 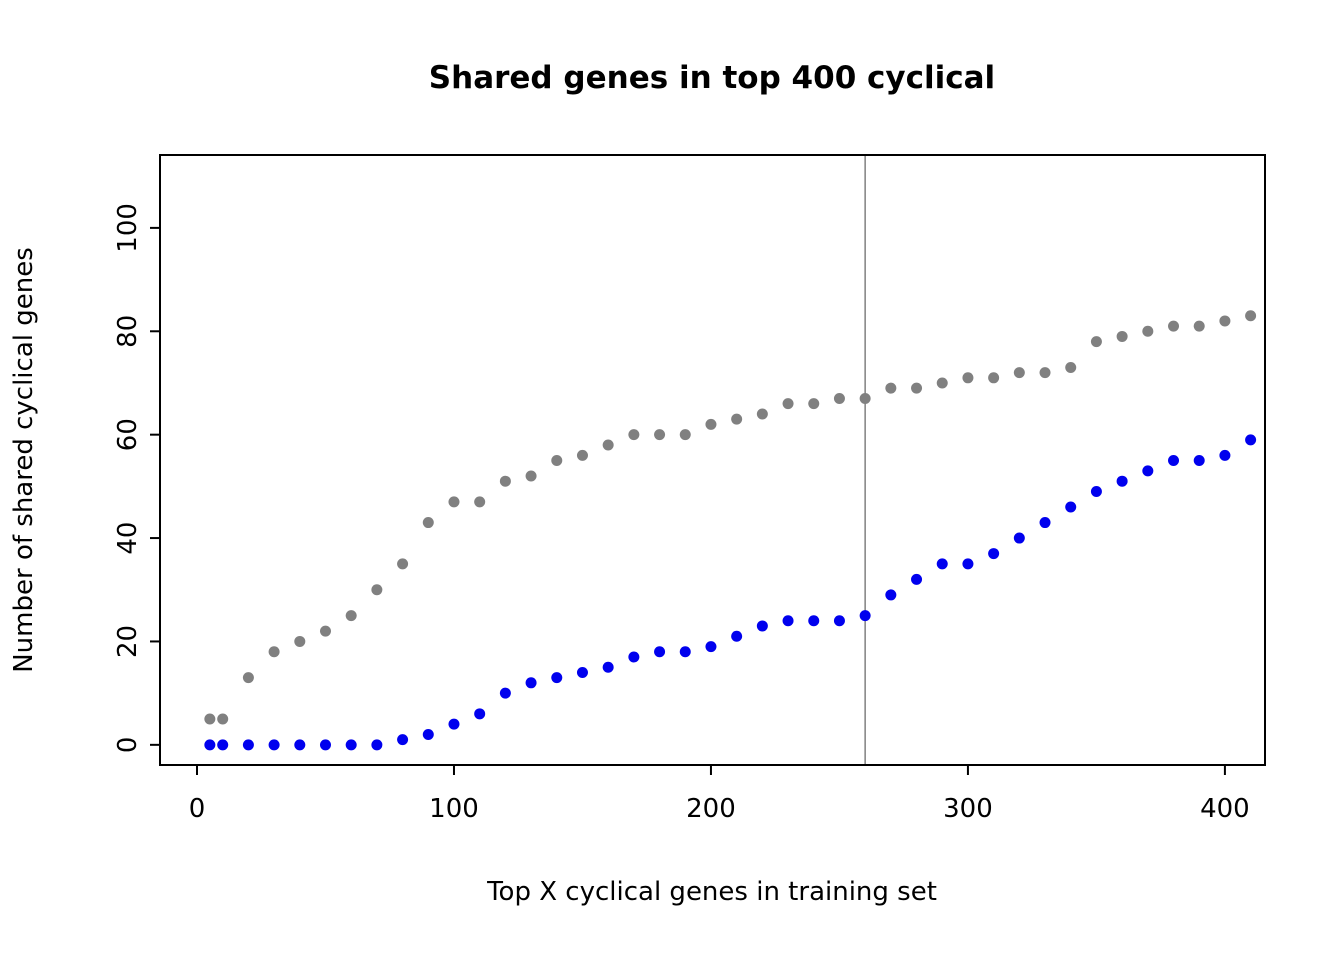 I want to click on y-tick-label: 80, so click(x=128, y=331).